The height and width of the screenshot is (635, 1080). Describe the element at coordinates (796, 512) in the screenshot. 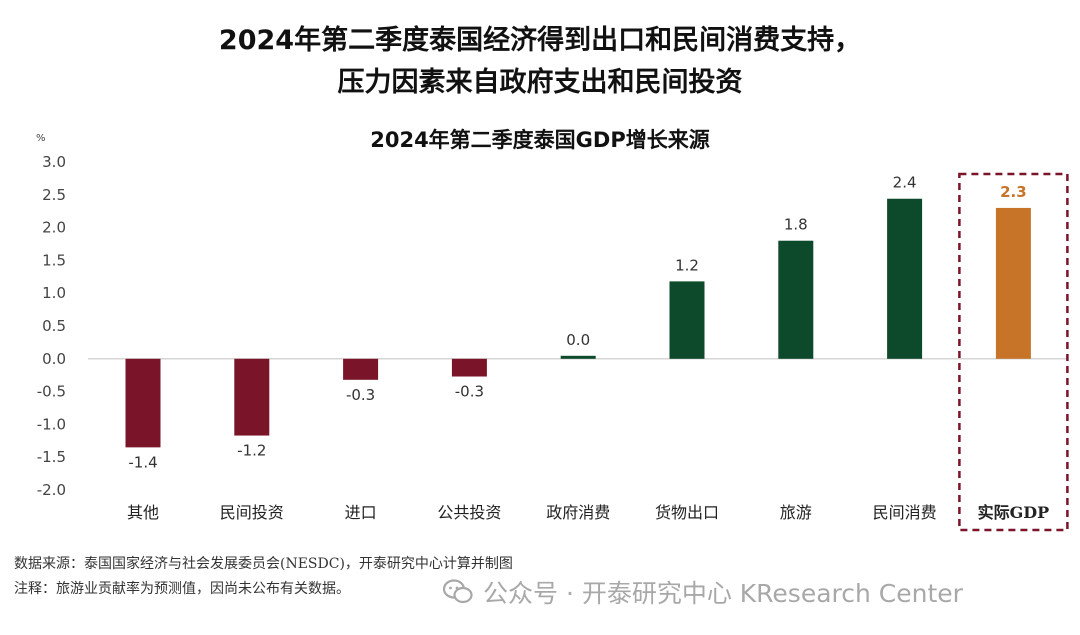

I see `category-label: 旅游` at that location.